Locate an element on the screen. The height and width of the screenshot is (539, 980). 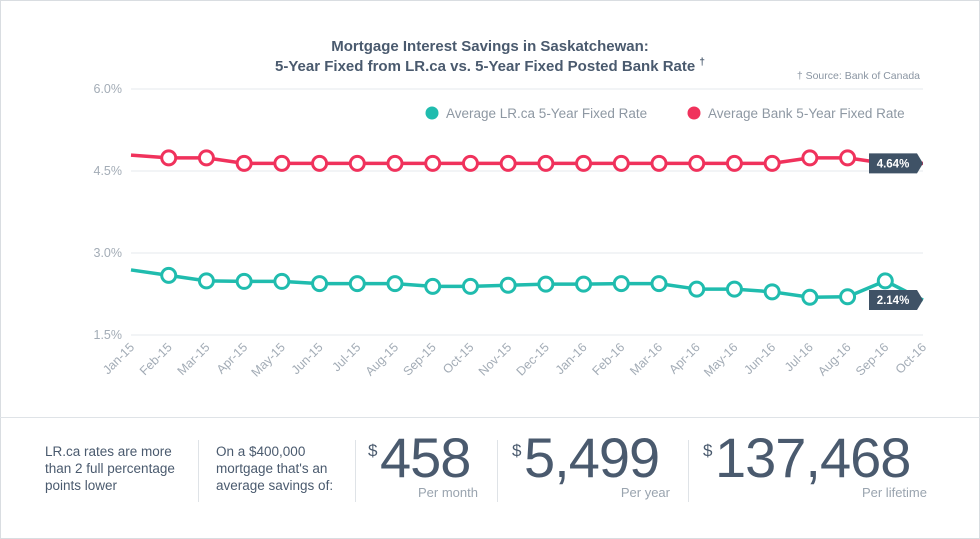
x-tick-label: Sep-16 is located at coordinates (872, 359).